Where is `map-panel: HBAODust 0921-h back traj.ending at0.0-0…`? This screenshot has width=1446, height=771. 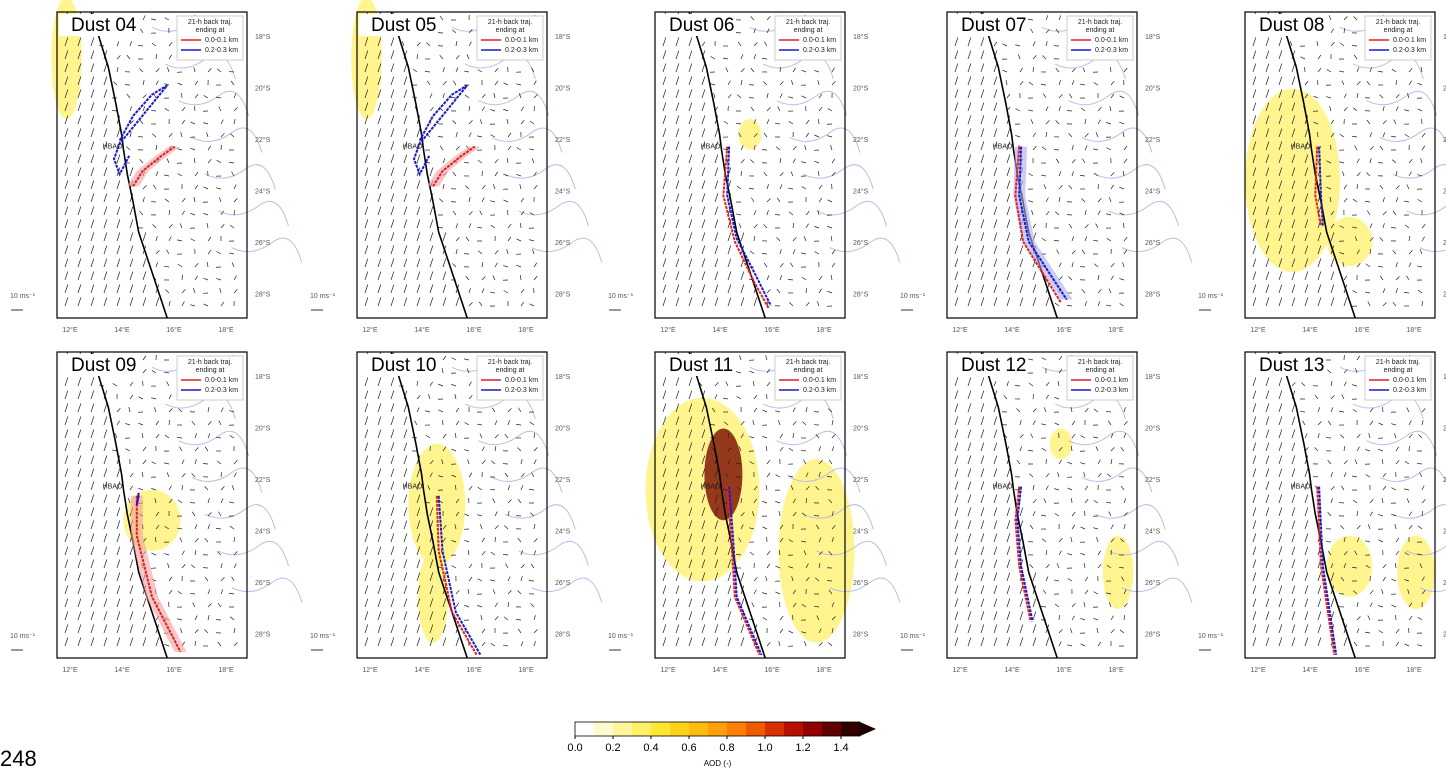
map-panel: HBAODust 0921-h back traj.ending at0.0-0… is located at coordinates (156, 512).